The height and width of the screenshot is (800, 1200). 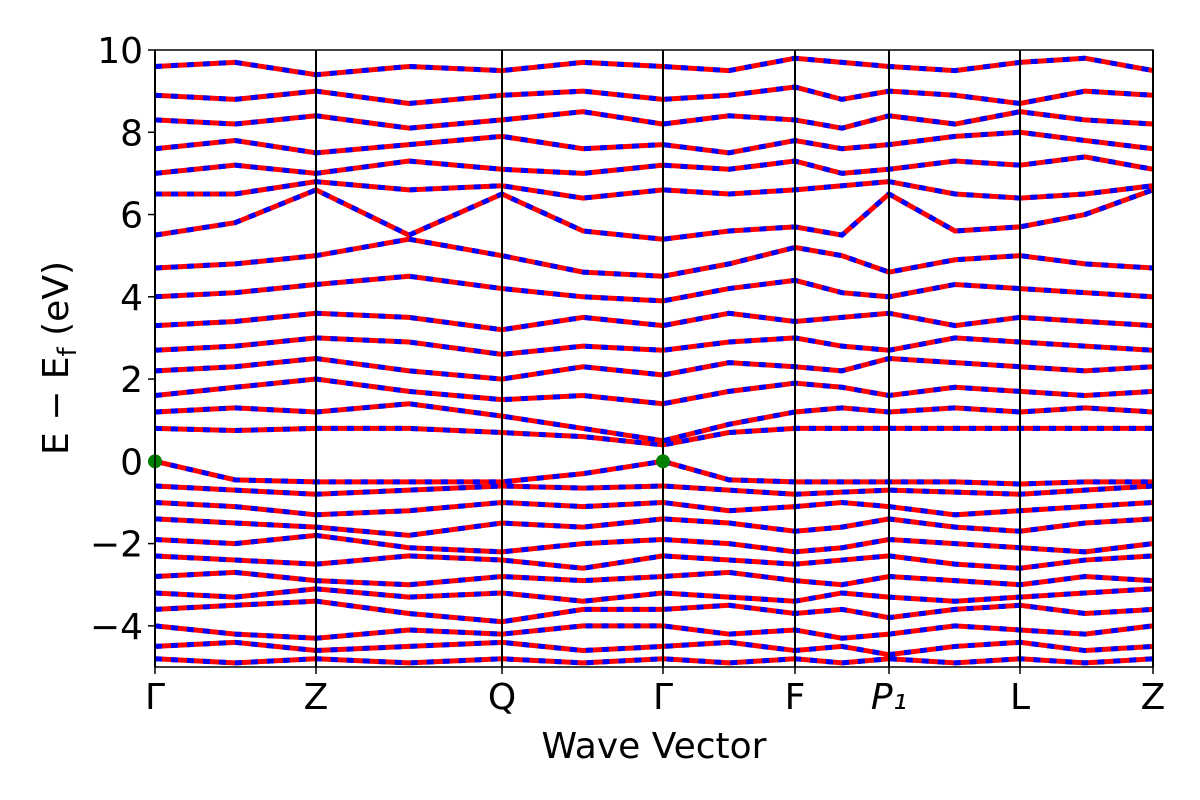 I want to click on x-tick-label: P₁, so click(x=889, y=697).